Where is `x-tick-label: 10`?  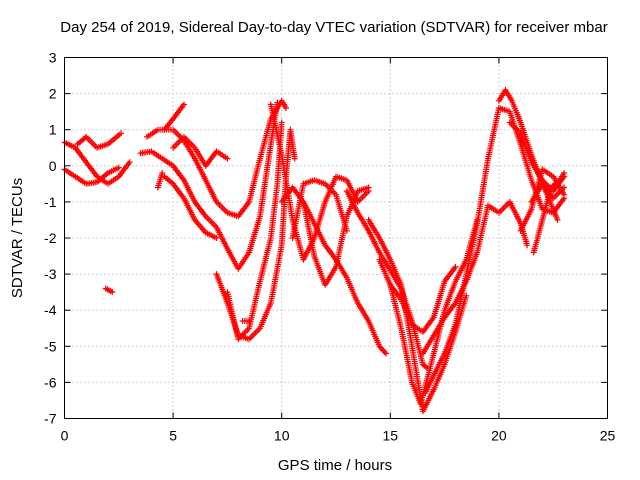
x-tick-label: 10 is located at coordinates (282, 436).